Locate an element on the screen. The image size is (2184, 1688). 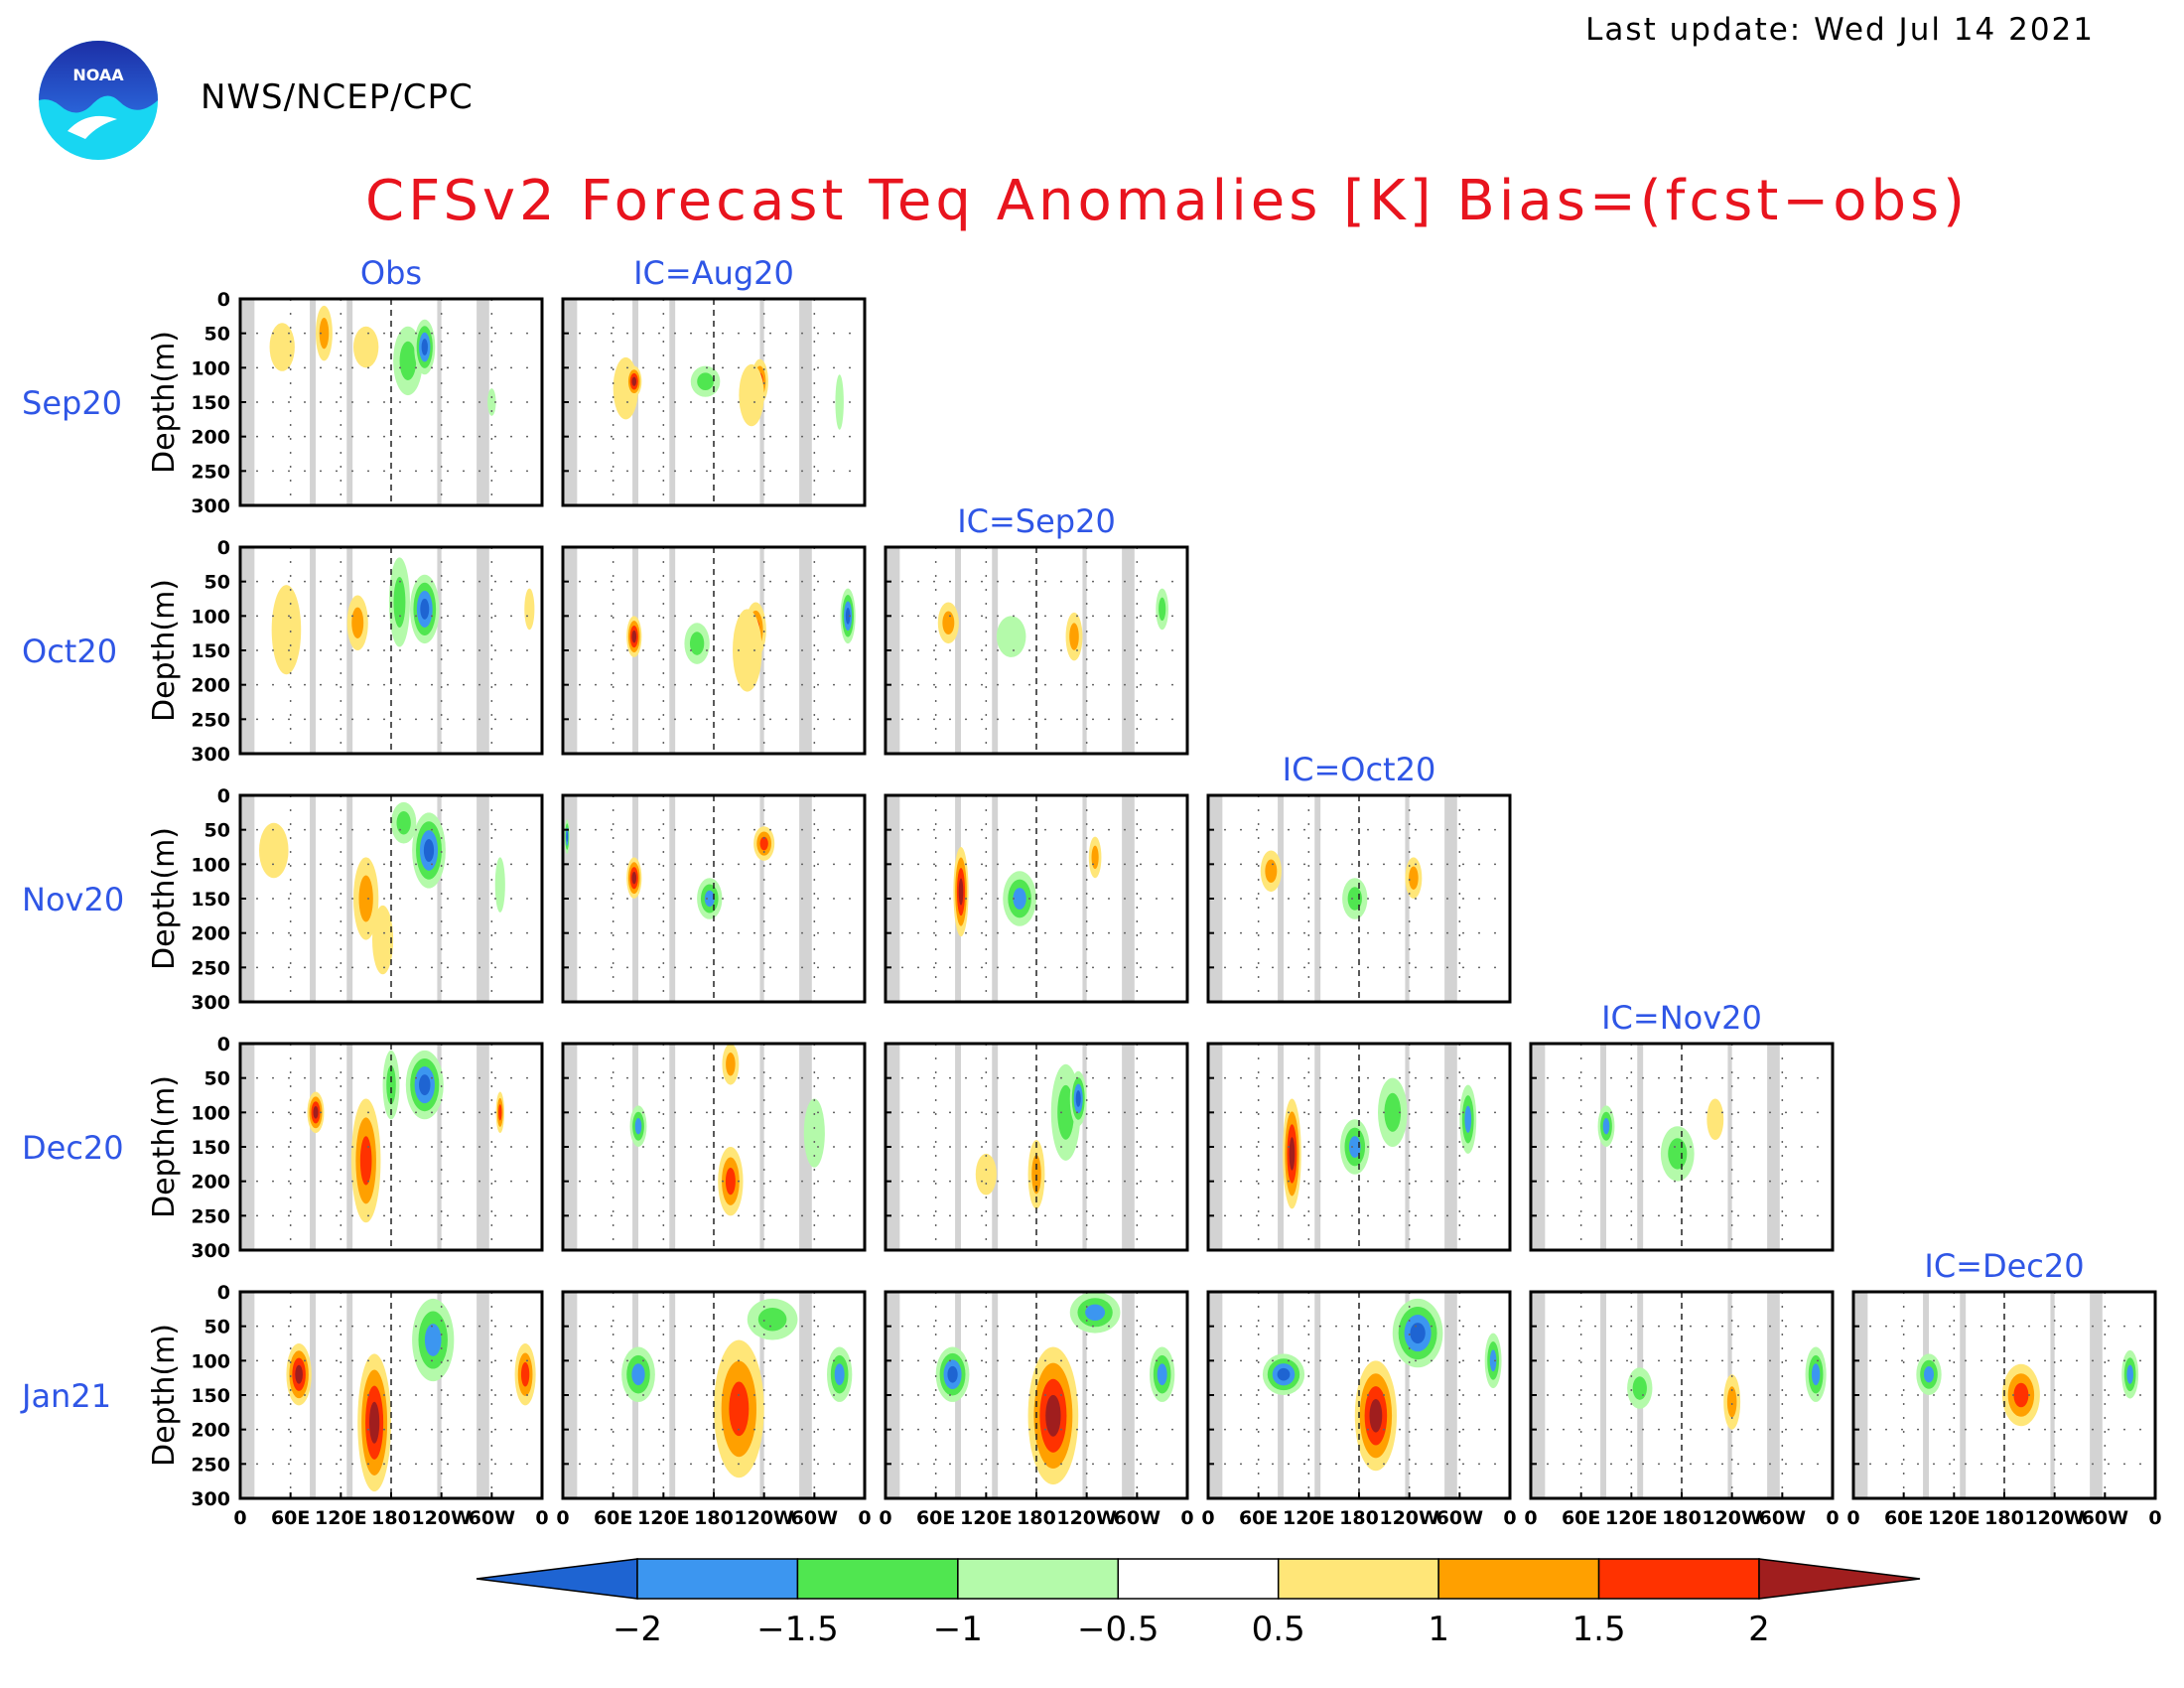
last-update: Last update: Wed Jul 14 2021 is located at coordinates (1840, 30).